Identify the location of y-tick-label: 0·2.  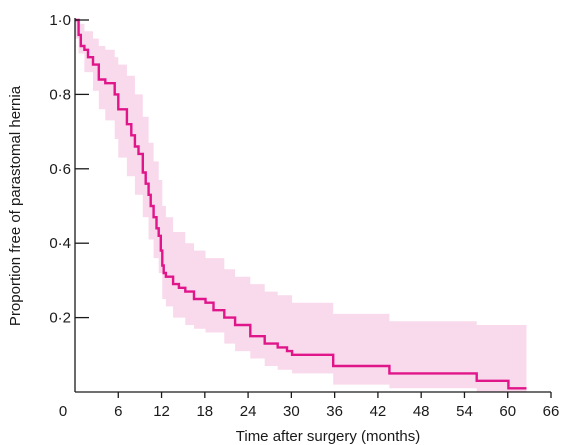
(60, 318).